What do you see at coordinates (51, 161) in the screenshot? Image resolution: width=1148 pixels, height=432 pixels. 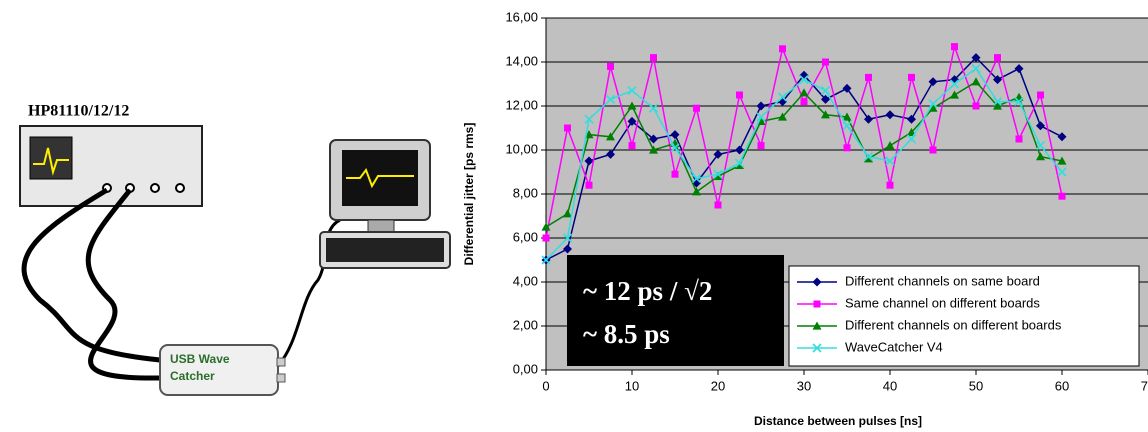 I see `waveform` at bounding box center [51, 161].